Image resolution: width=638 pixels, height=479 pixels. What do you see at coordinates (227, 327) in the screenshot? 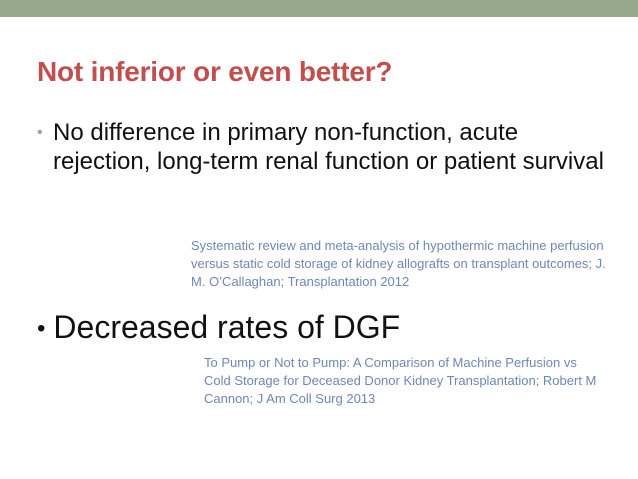
I see `bullet-text: Decreased rates of DGF` at bounding box center [227, 327].